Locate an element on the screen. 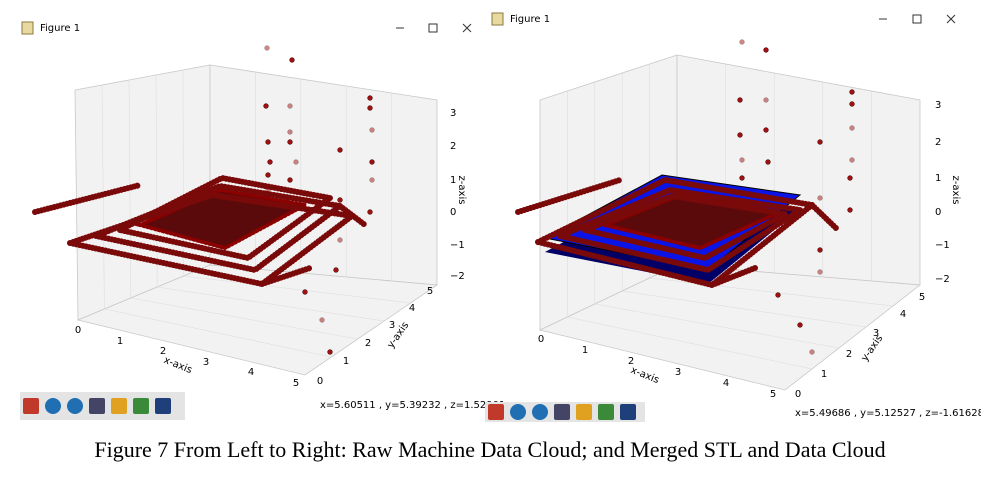  y-ticks-label: 4 is located at coordinates (412, 308).